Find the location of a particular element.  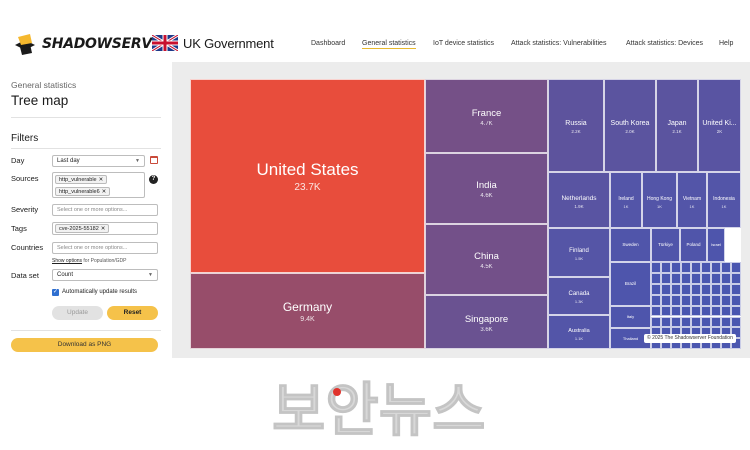

source-chip: http_vulnerable6 ✕ is located at coordinates (83, 191).